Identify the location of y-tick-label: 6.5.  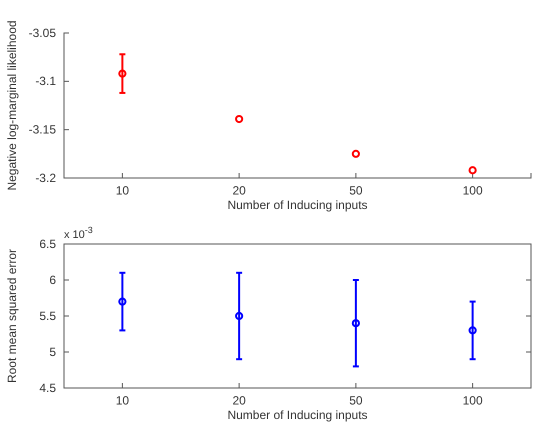
(47, 243).